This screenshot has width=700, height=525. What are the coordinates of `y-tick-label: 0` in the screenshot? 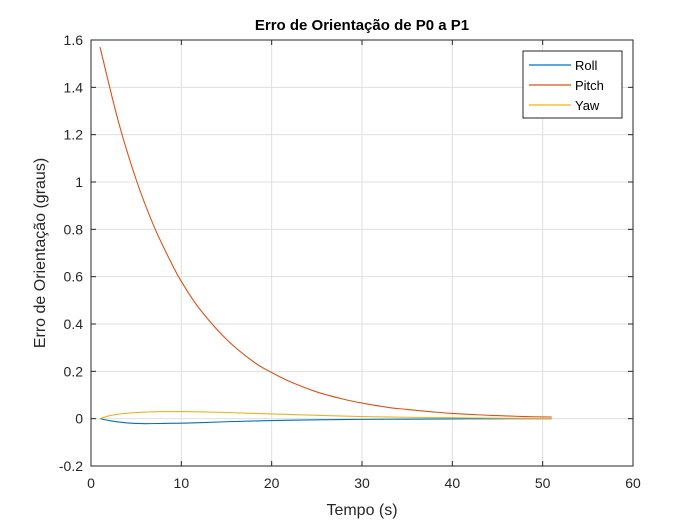 It's located at (79, 419).